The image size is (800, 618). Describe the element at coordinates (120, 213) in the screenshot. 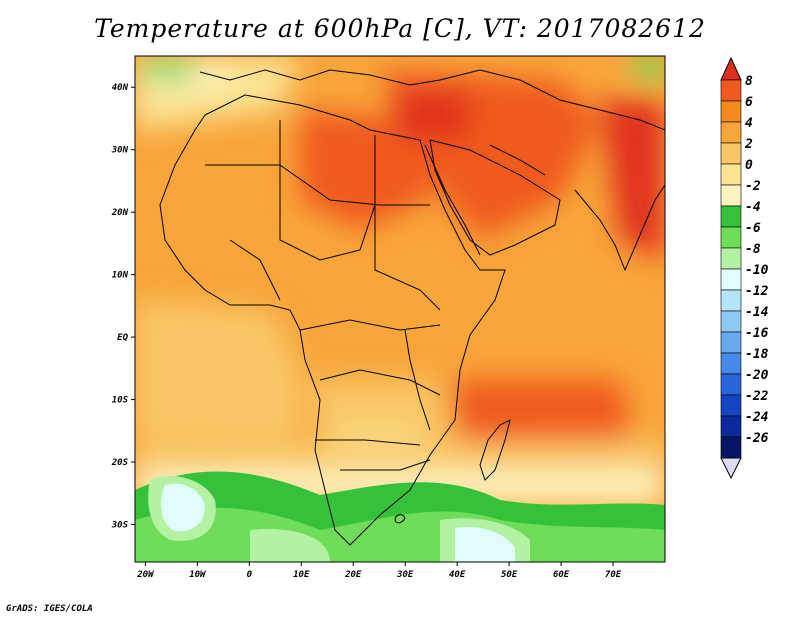

I see `lat-tick-label: 20N` at that location.